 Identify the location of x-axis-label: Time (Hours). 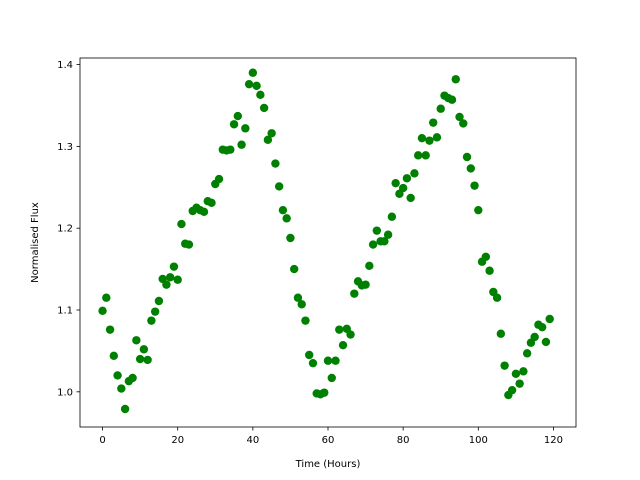
(328, 464).